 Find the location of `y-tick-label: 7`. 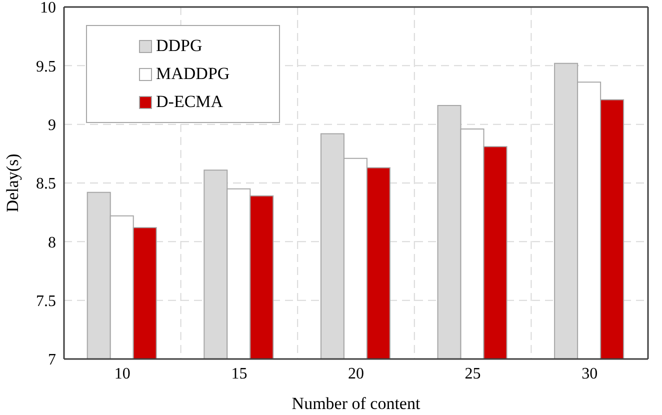

y-tick-label: 7 is located at coordinates (52, 360).